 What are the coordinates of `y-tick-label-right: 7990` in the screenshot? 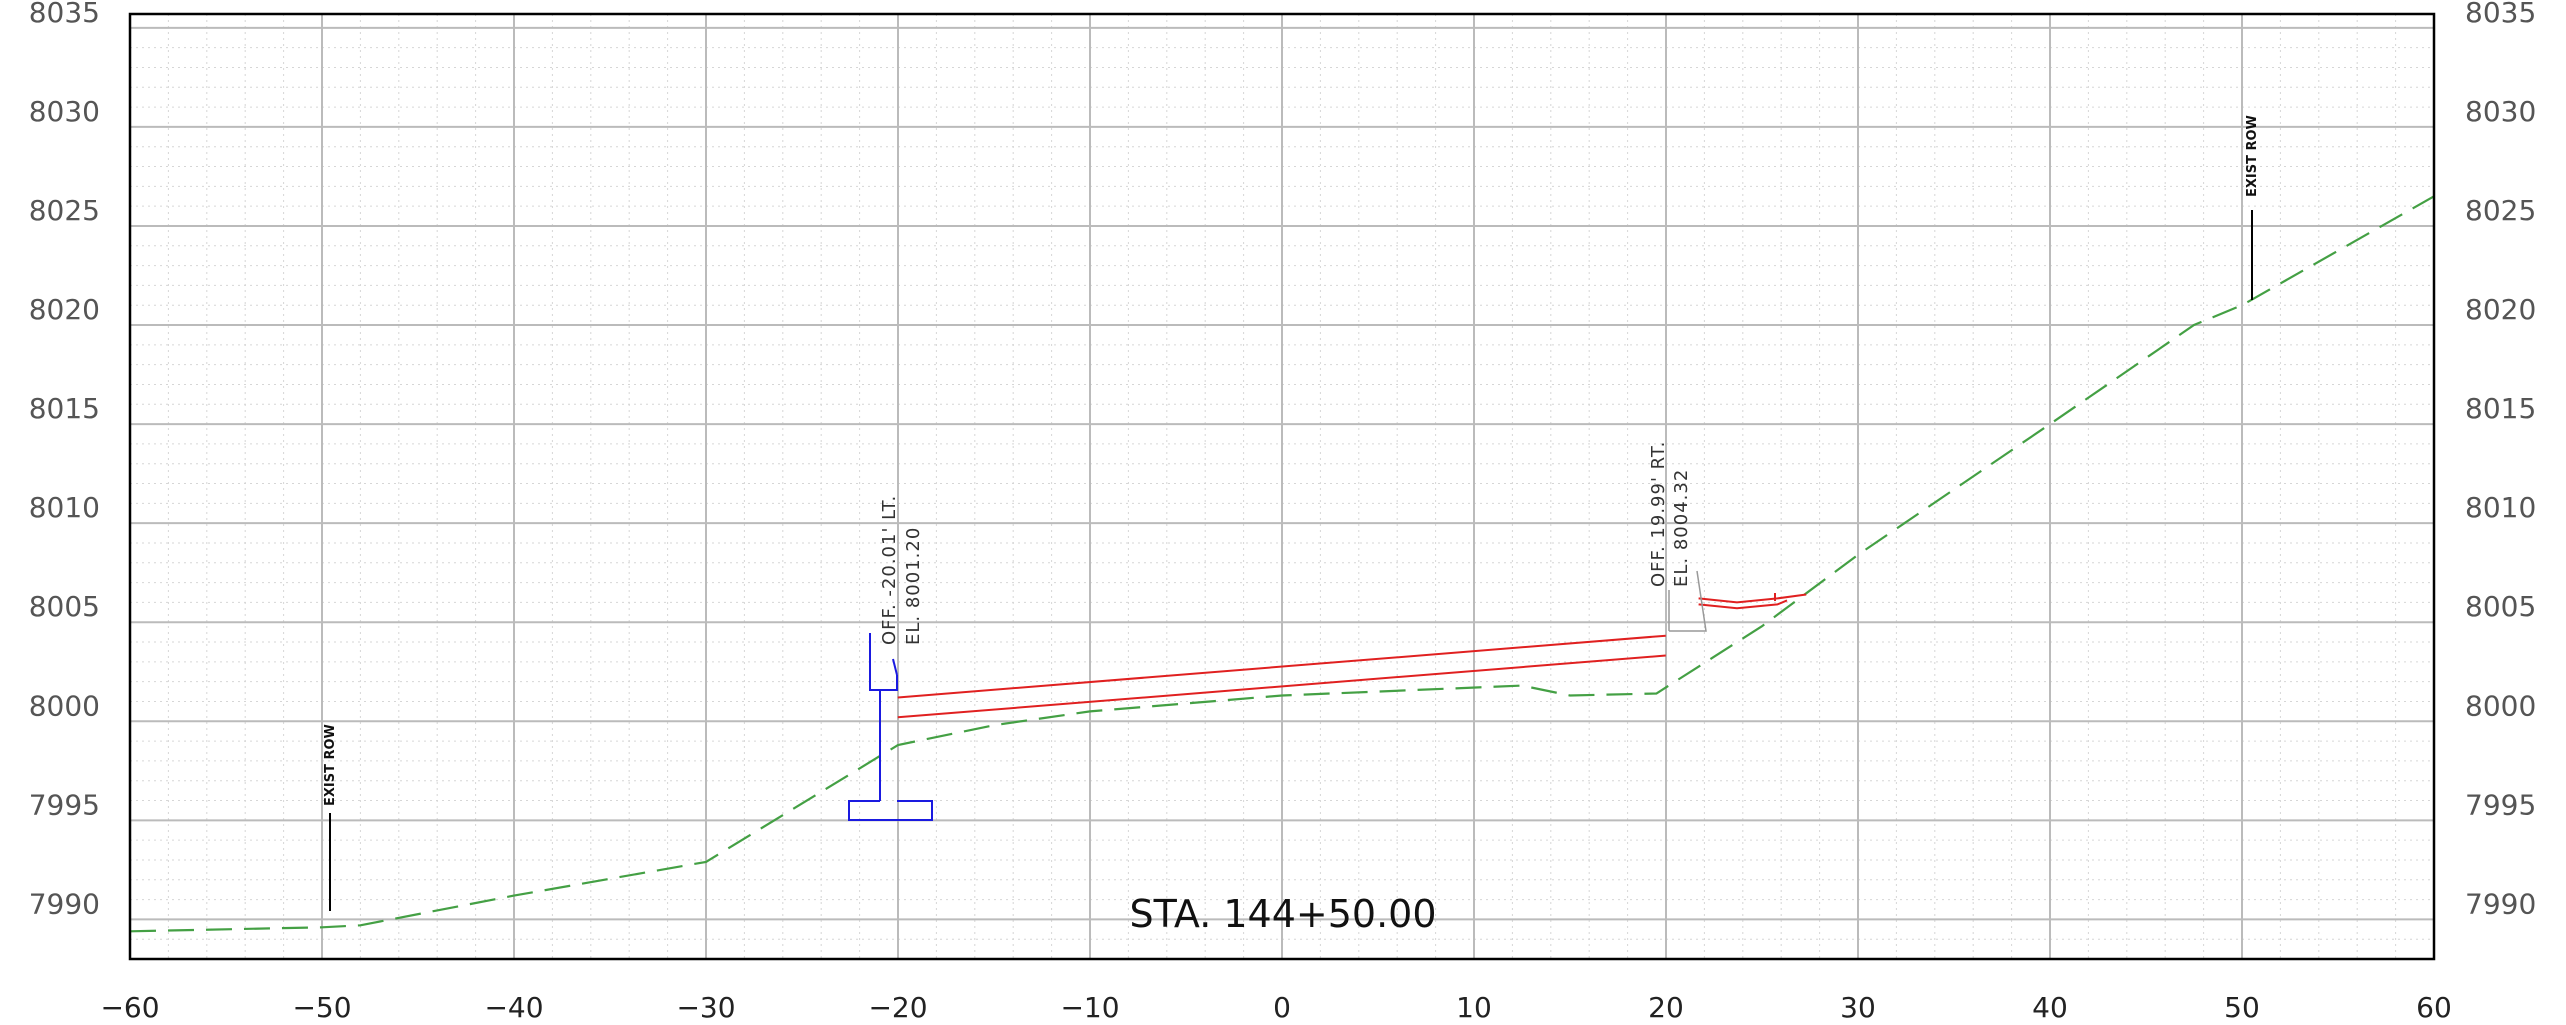 It's located at (2500, 903).